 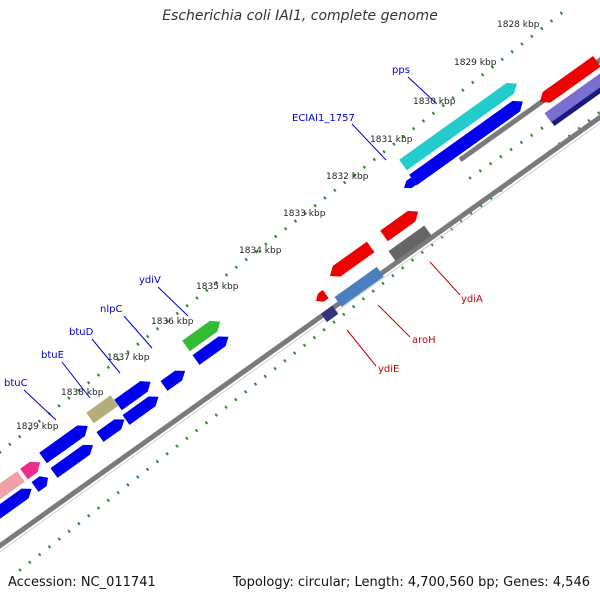 What do you see at coordinates (518, 25) in the screenshot?
I see `kbp-label: 1828 kbp` at bounding box center [518, 25].